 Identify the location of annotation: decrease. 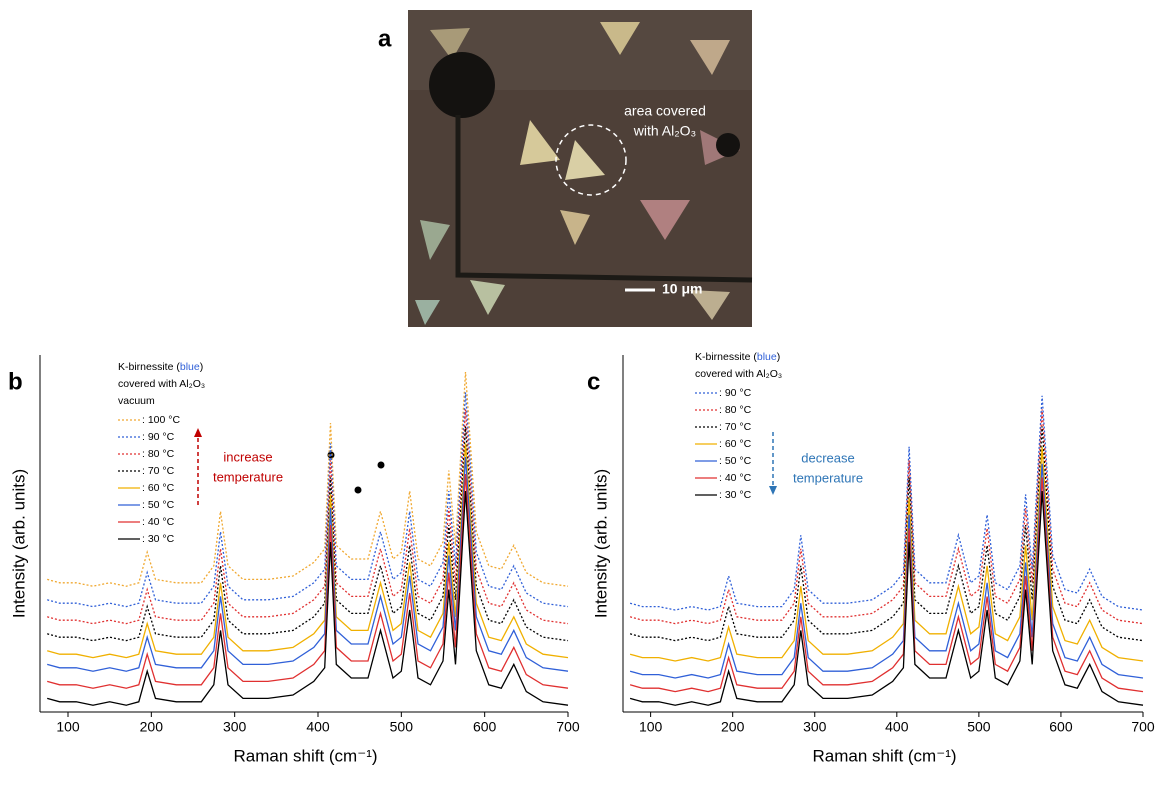
(827, 457).